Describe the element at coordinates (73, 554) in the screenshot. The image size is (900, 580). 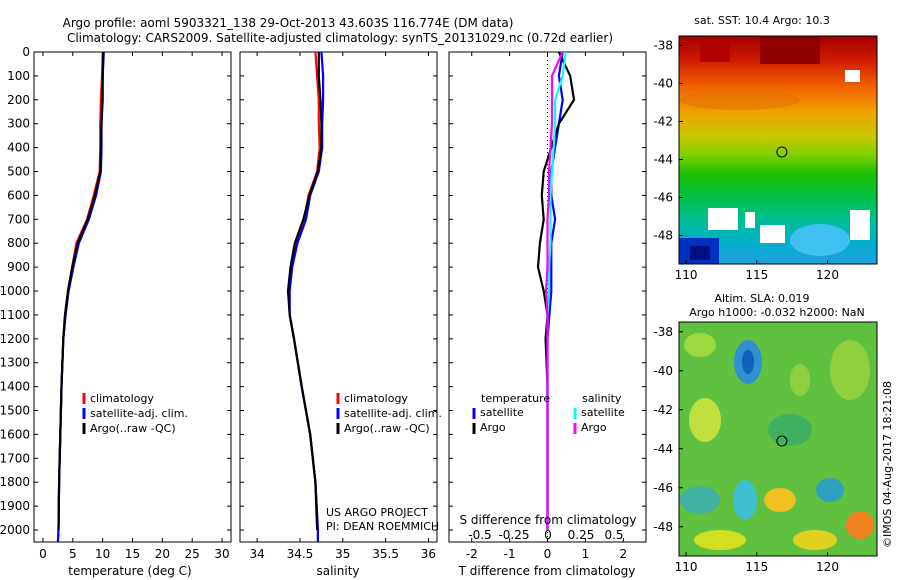
I see `x-tick-label: 5` at that location.